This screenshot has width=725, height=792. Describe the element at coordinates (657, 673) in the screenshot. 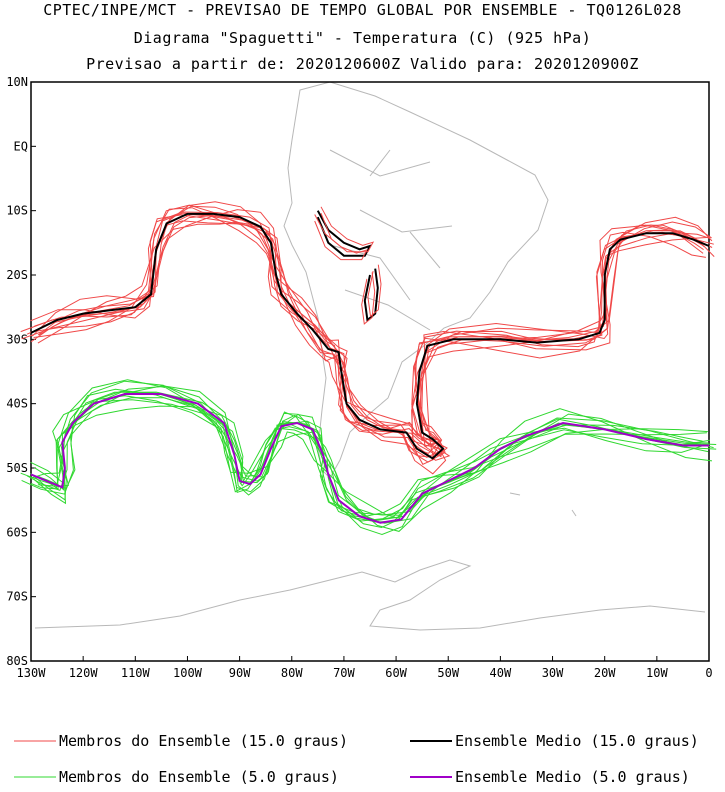

I see `x-tick-label: 10W` at that location.